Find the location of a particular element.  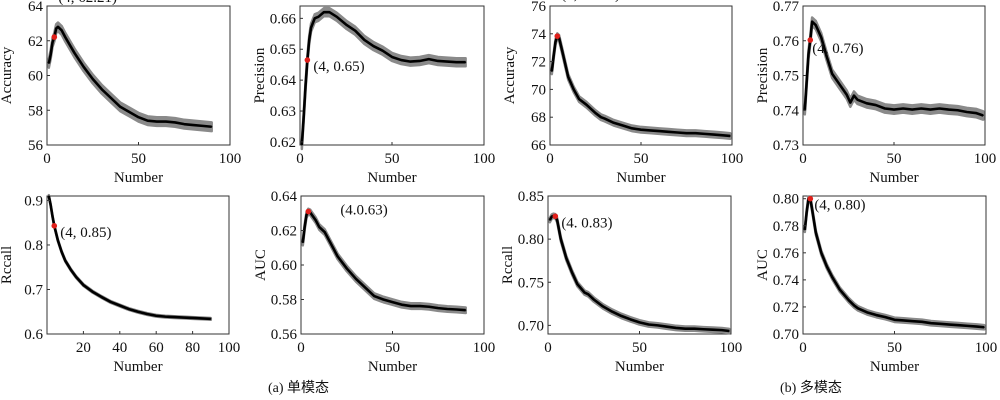

highlight-label: (4.0.63) is located at coordinates (364, 211).